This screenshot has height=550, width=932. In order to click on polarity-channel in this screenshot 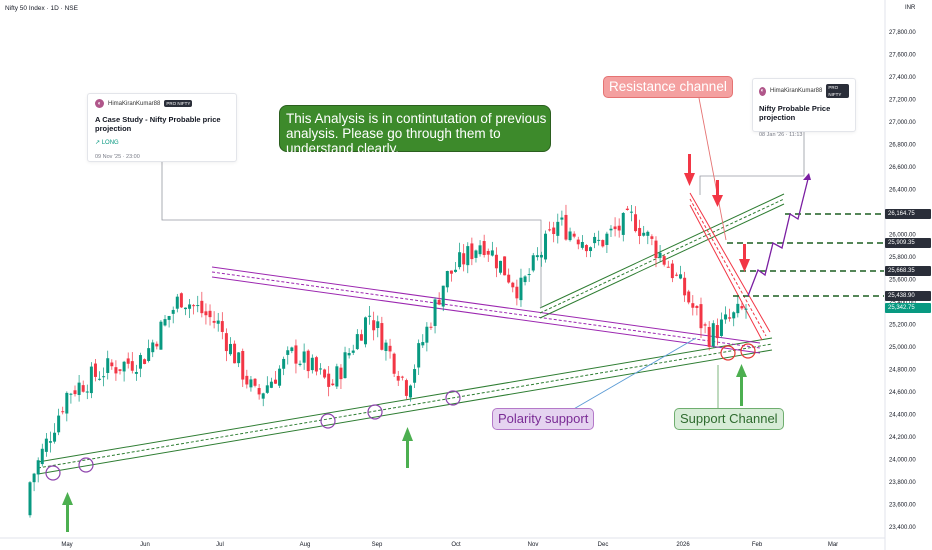, I will do `click(486, 310)`.